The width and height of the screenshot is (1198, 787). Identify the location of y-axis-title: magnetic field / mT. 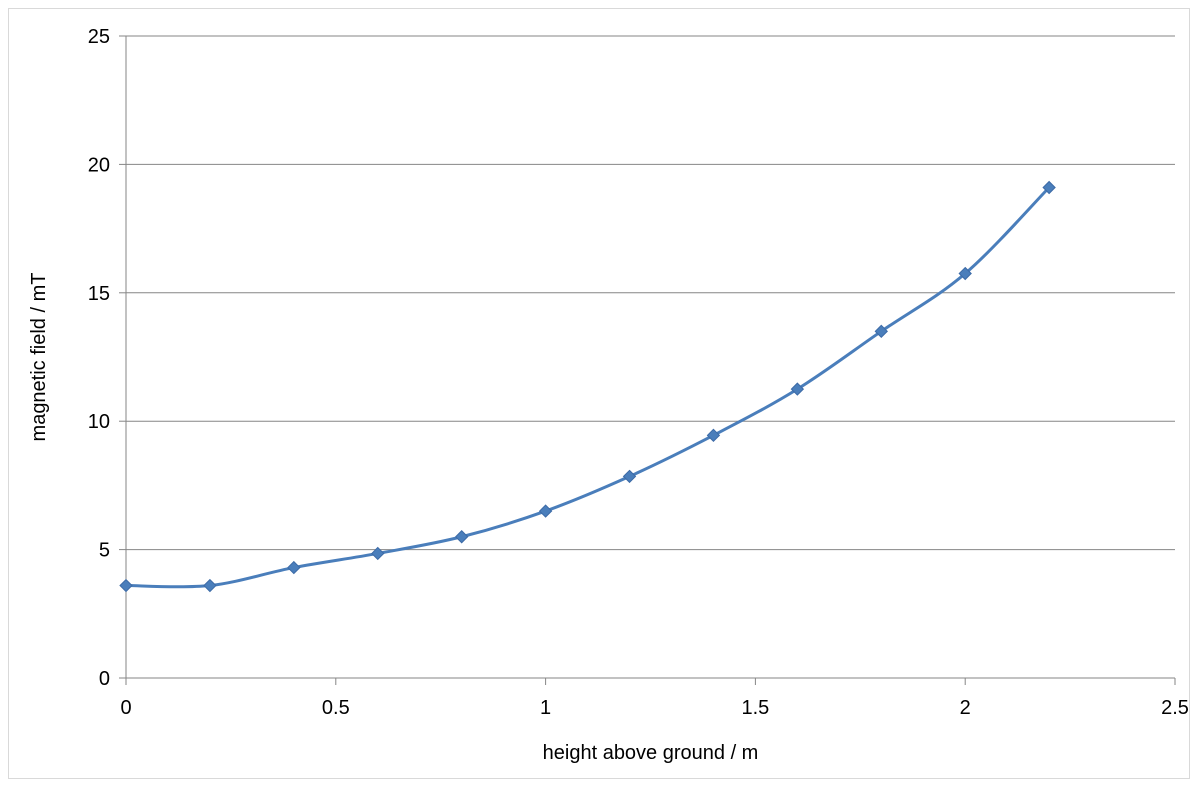
(39, 357).